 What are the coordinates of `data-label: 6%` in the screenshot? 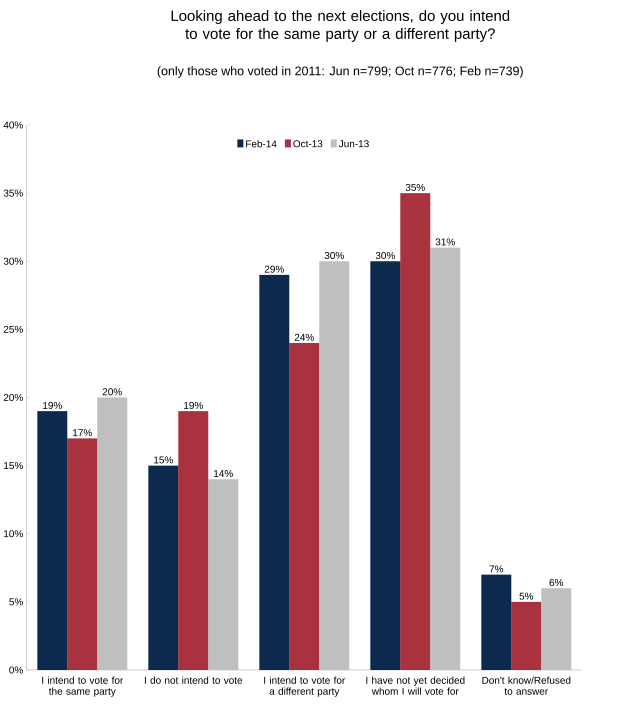 It's located at (556, 582).